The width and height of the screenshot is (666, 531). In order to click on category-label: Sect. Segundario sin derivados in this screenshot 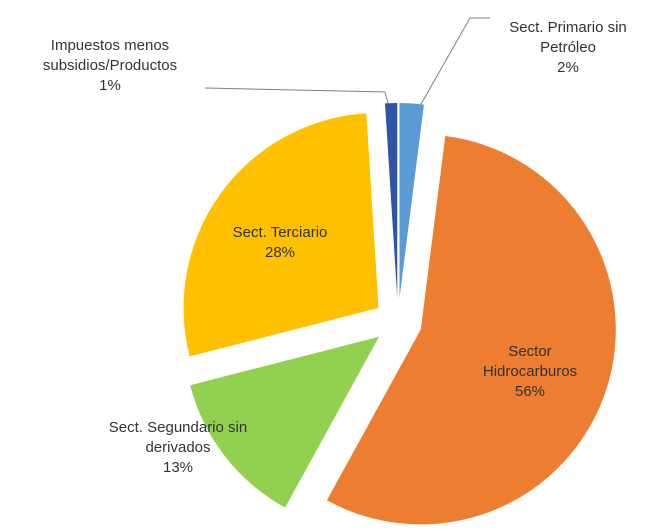, I will do `click(178, 437)`.